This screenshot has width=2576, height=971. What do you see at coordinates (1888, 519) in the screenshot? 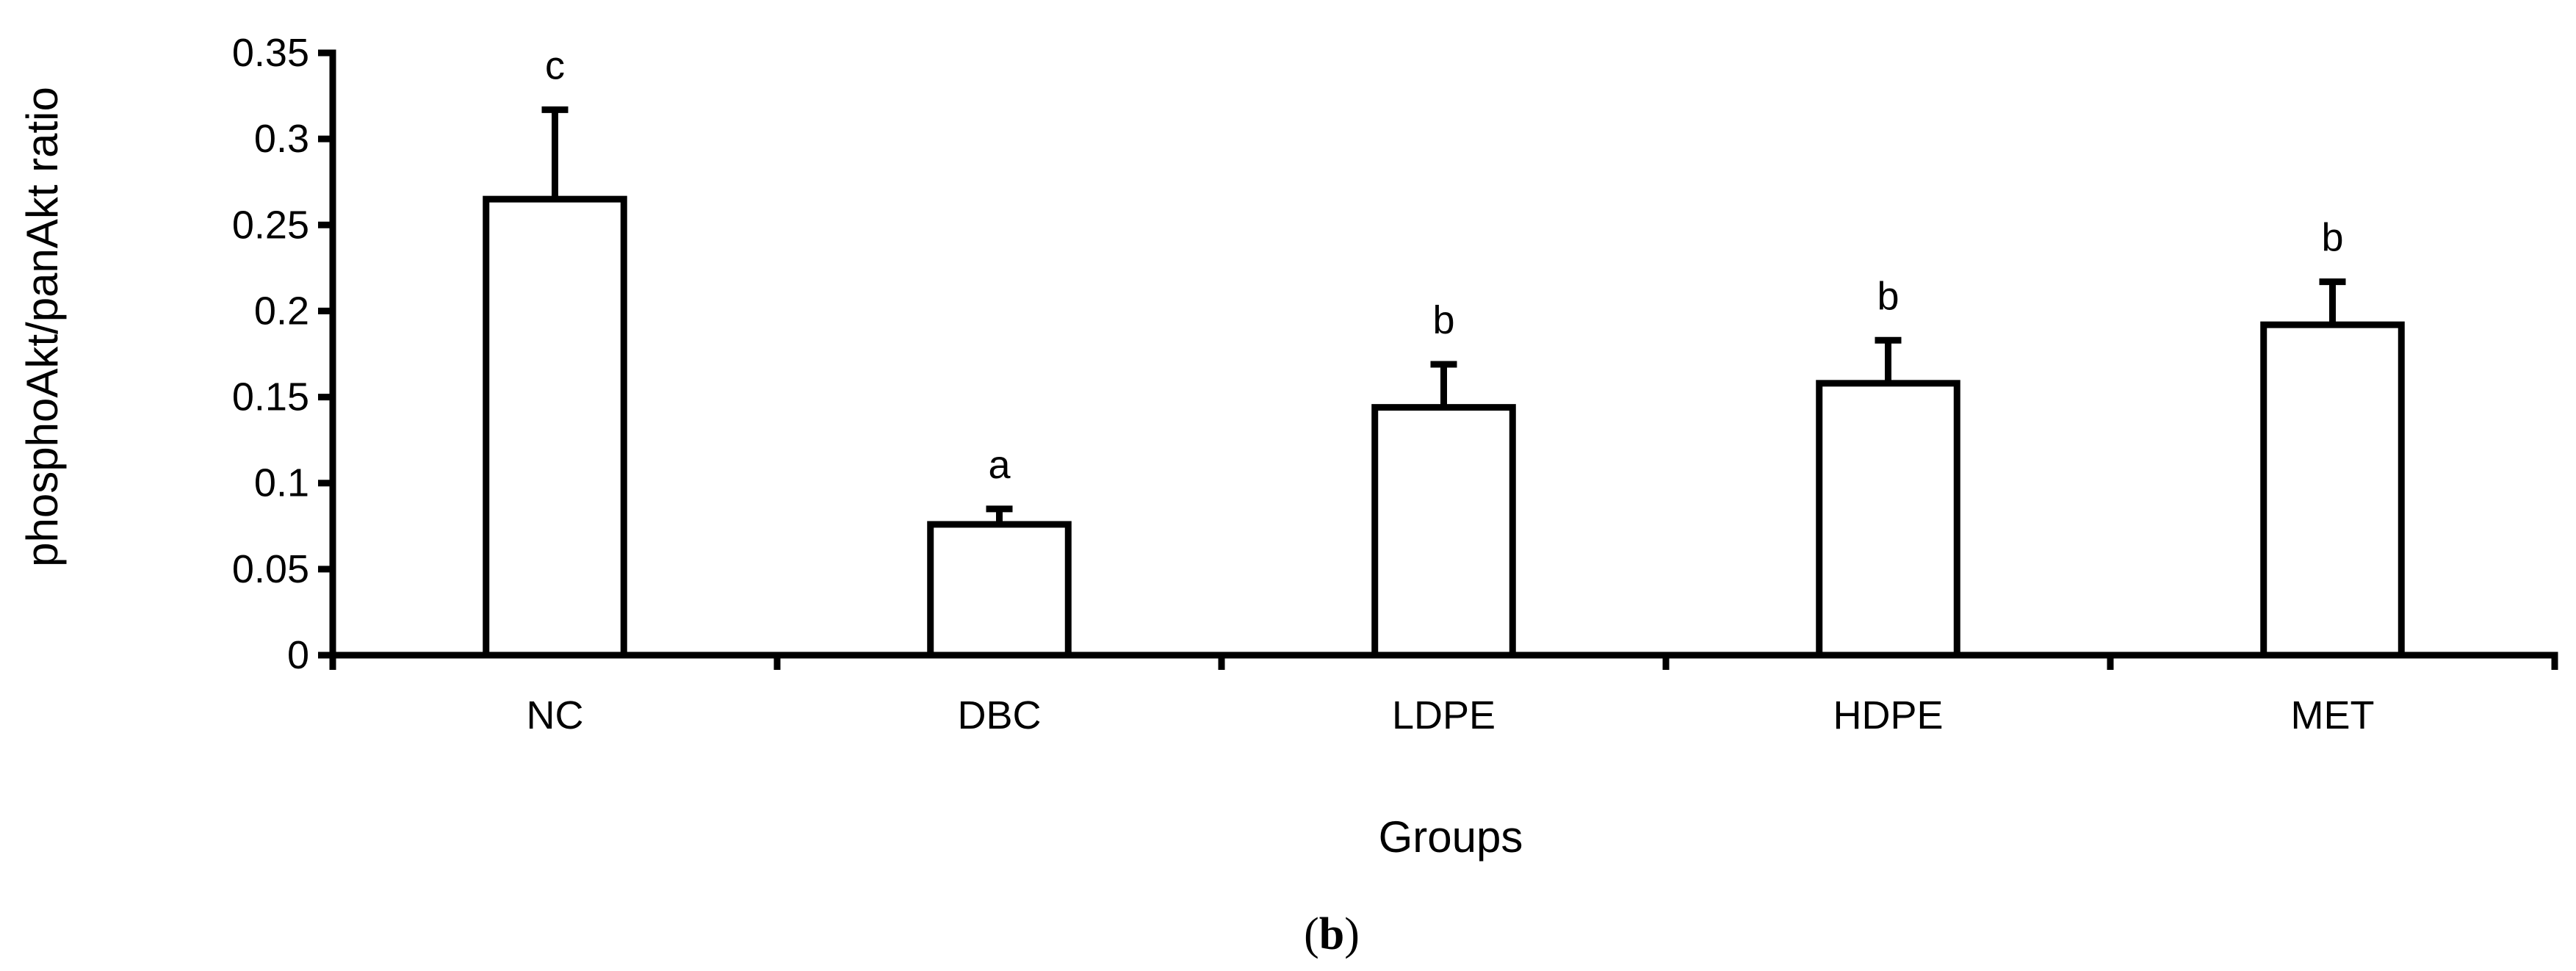
I see `bar-hdpe` at bounding box center [1888, 519].